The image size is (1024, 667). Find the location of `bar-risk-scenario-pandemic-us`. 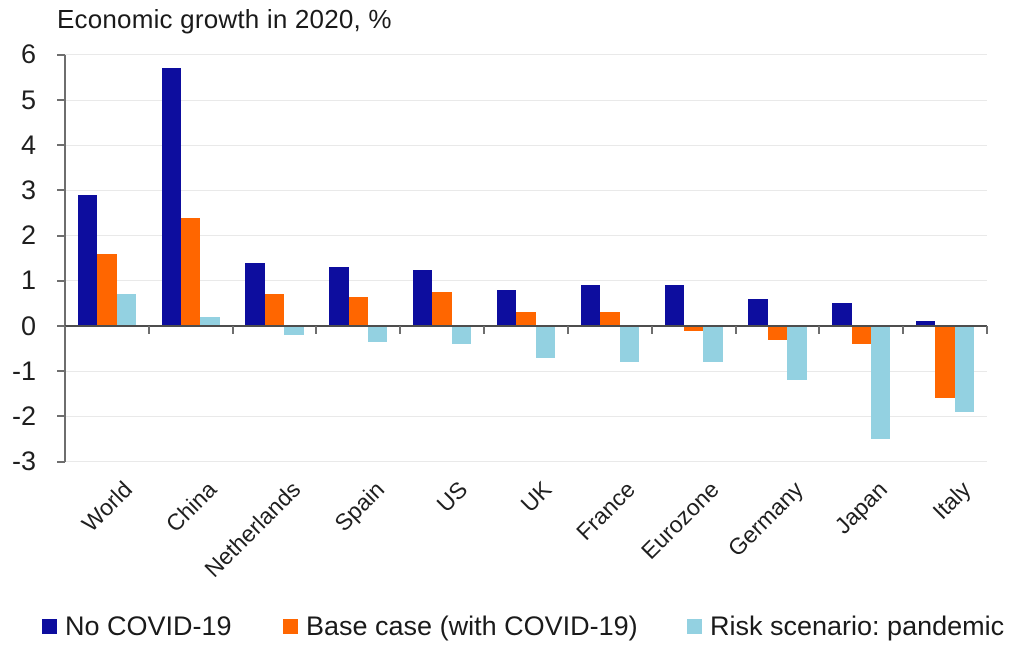

bar-risk-scenario-pandemic-us is located at coordinates (461, 335).